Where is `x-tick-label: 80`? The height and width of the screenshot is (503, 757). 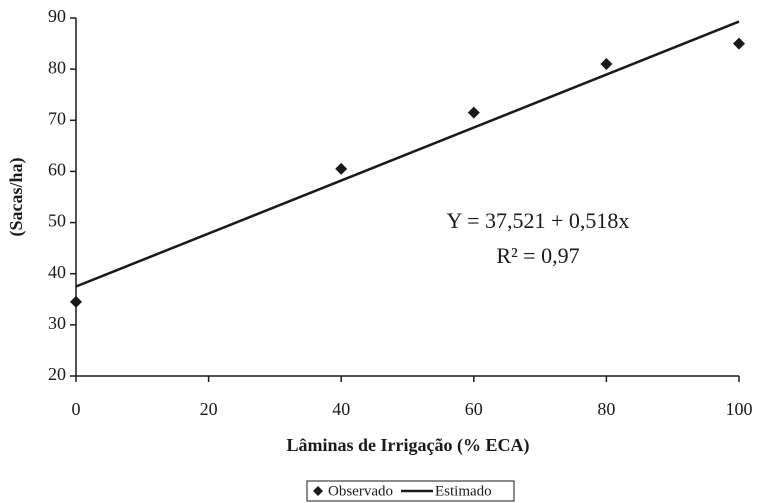 x-tick-label: 80 is located at coordinates (606, 409).